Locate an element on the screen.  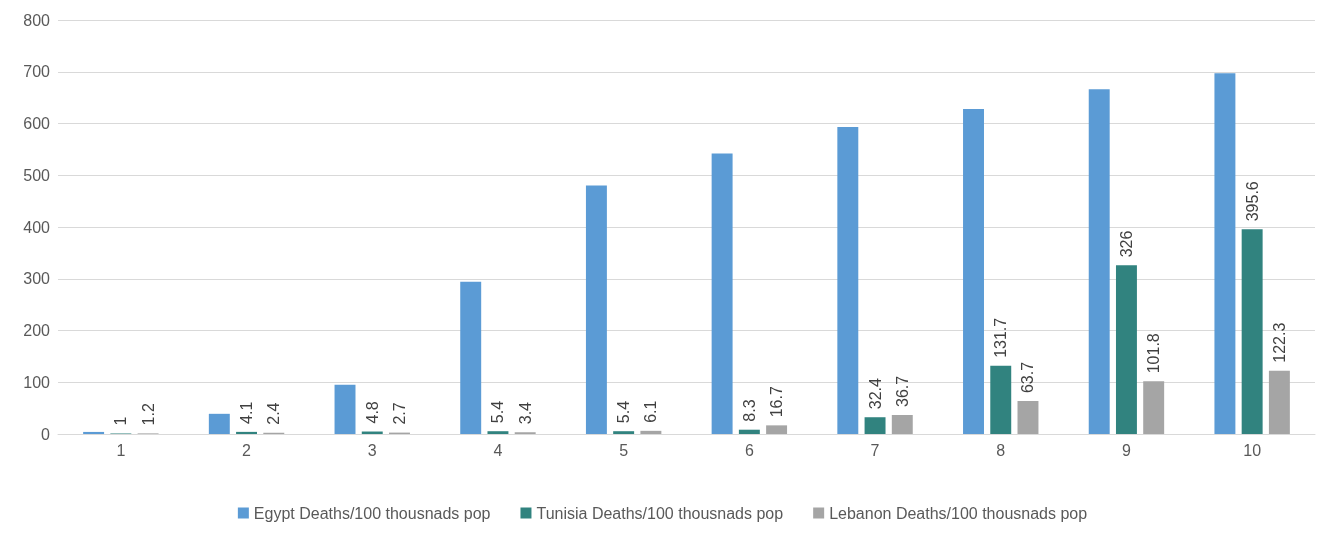
y-tick-label: 800 is located at coordinates (37, 20).